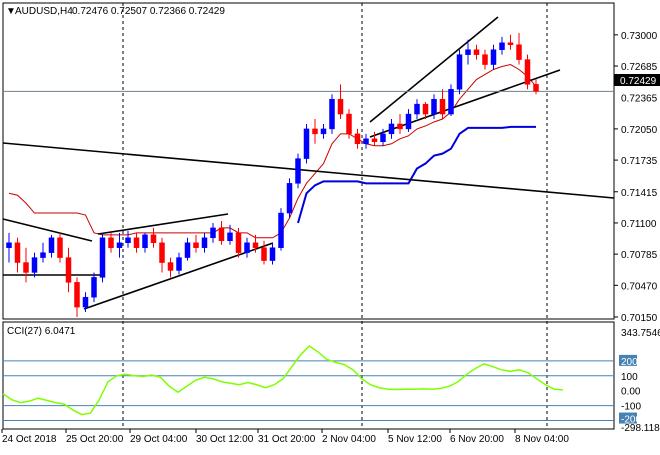 The width and height of the screenshot is (660, 455). Describe the element at coordinates (640, 428) in the screenshot. I see `cci-tick-label: -298.1185` at that location.